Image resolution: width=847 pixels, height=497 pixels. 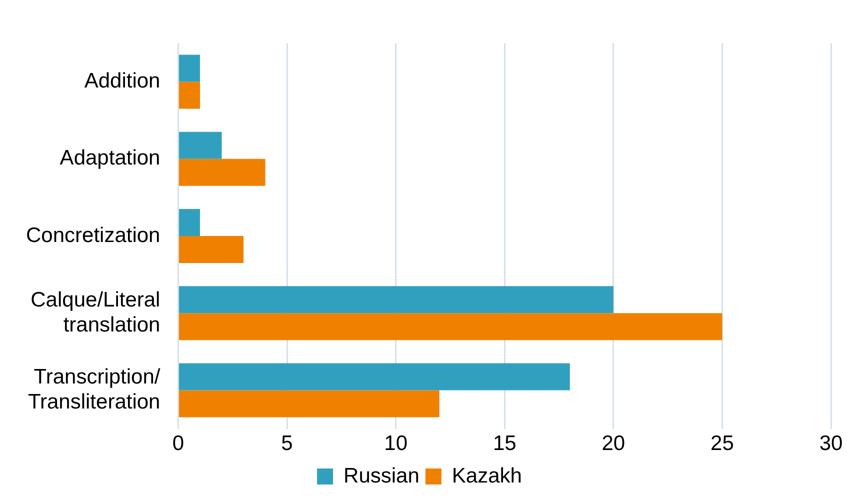 What do you see at coordinates (831, 444) in the screenshot?
I see `x-tick-label: 30` at bounding box center [831, 444].